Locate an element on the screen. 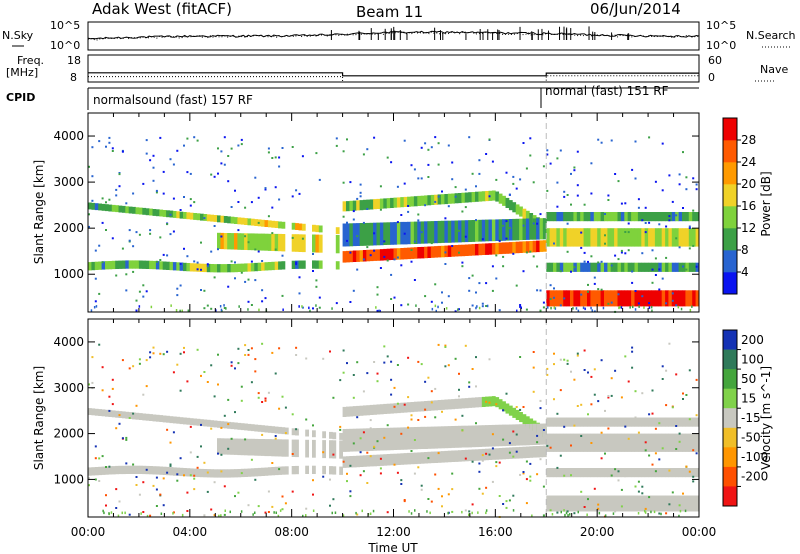 This screenshot has height=554, width=800. nsearch-label: N.Search is located at coordinates (771, 35).